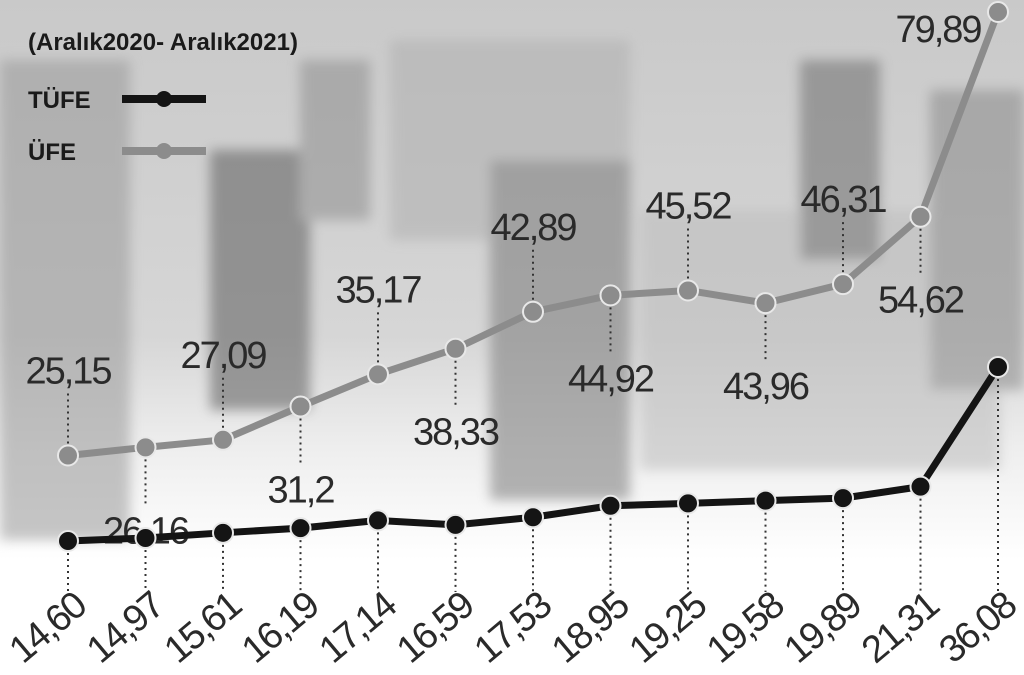 Image resolution: width=1024 pixels, height=675 pixels. Describe the element at coordinates (52, 152) in the screenshot. I see `legend-label: ÜFE` at that location.